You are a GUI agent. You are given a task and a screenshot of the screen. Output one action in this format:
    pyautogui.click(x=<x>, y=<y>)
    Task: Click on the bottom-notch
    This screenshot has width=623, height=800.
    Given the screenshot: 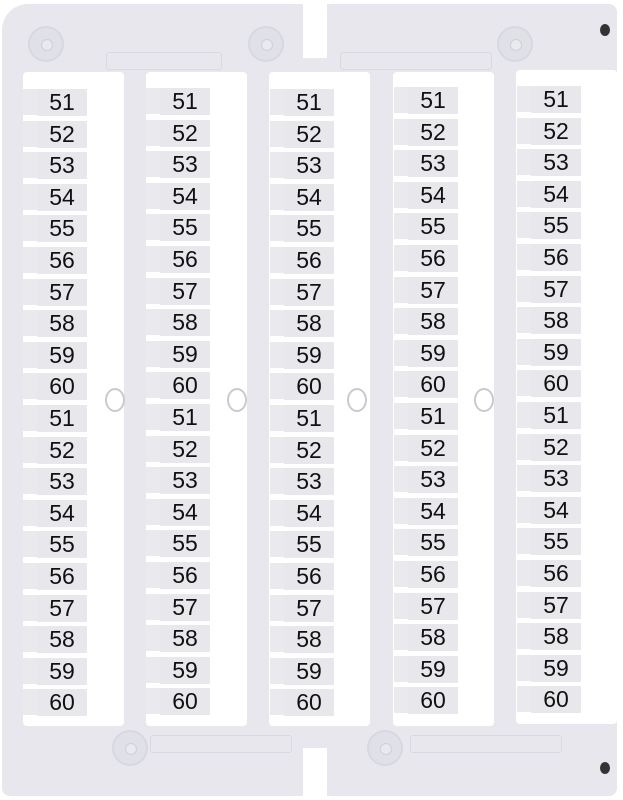 What is the action you would take?
    pyautogui.click(x=315, y=774)
    